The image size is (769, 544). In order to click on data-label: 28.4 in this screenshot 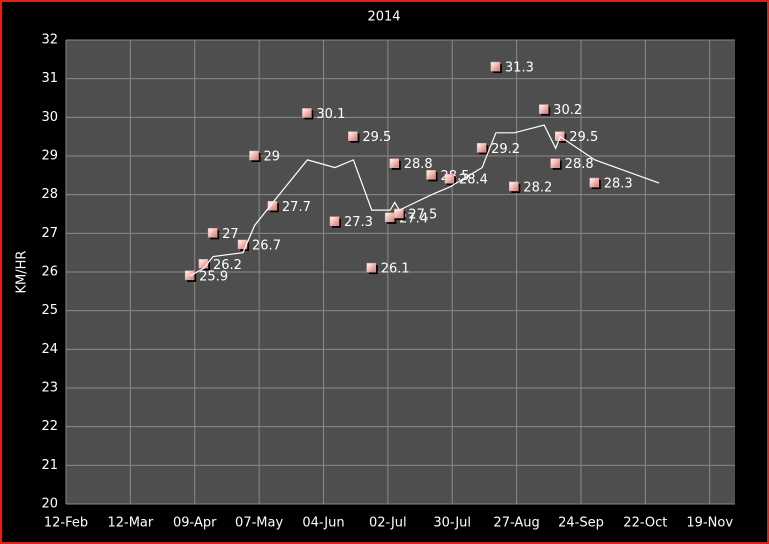, I will do `click(473, 180)`.